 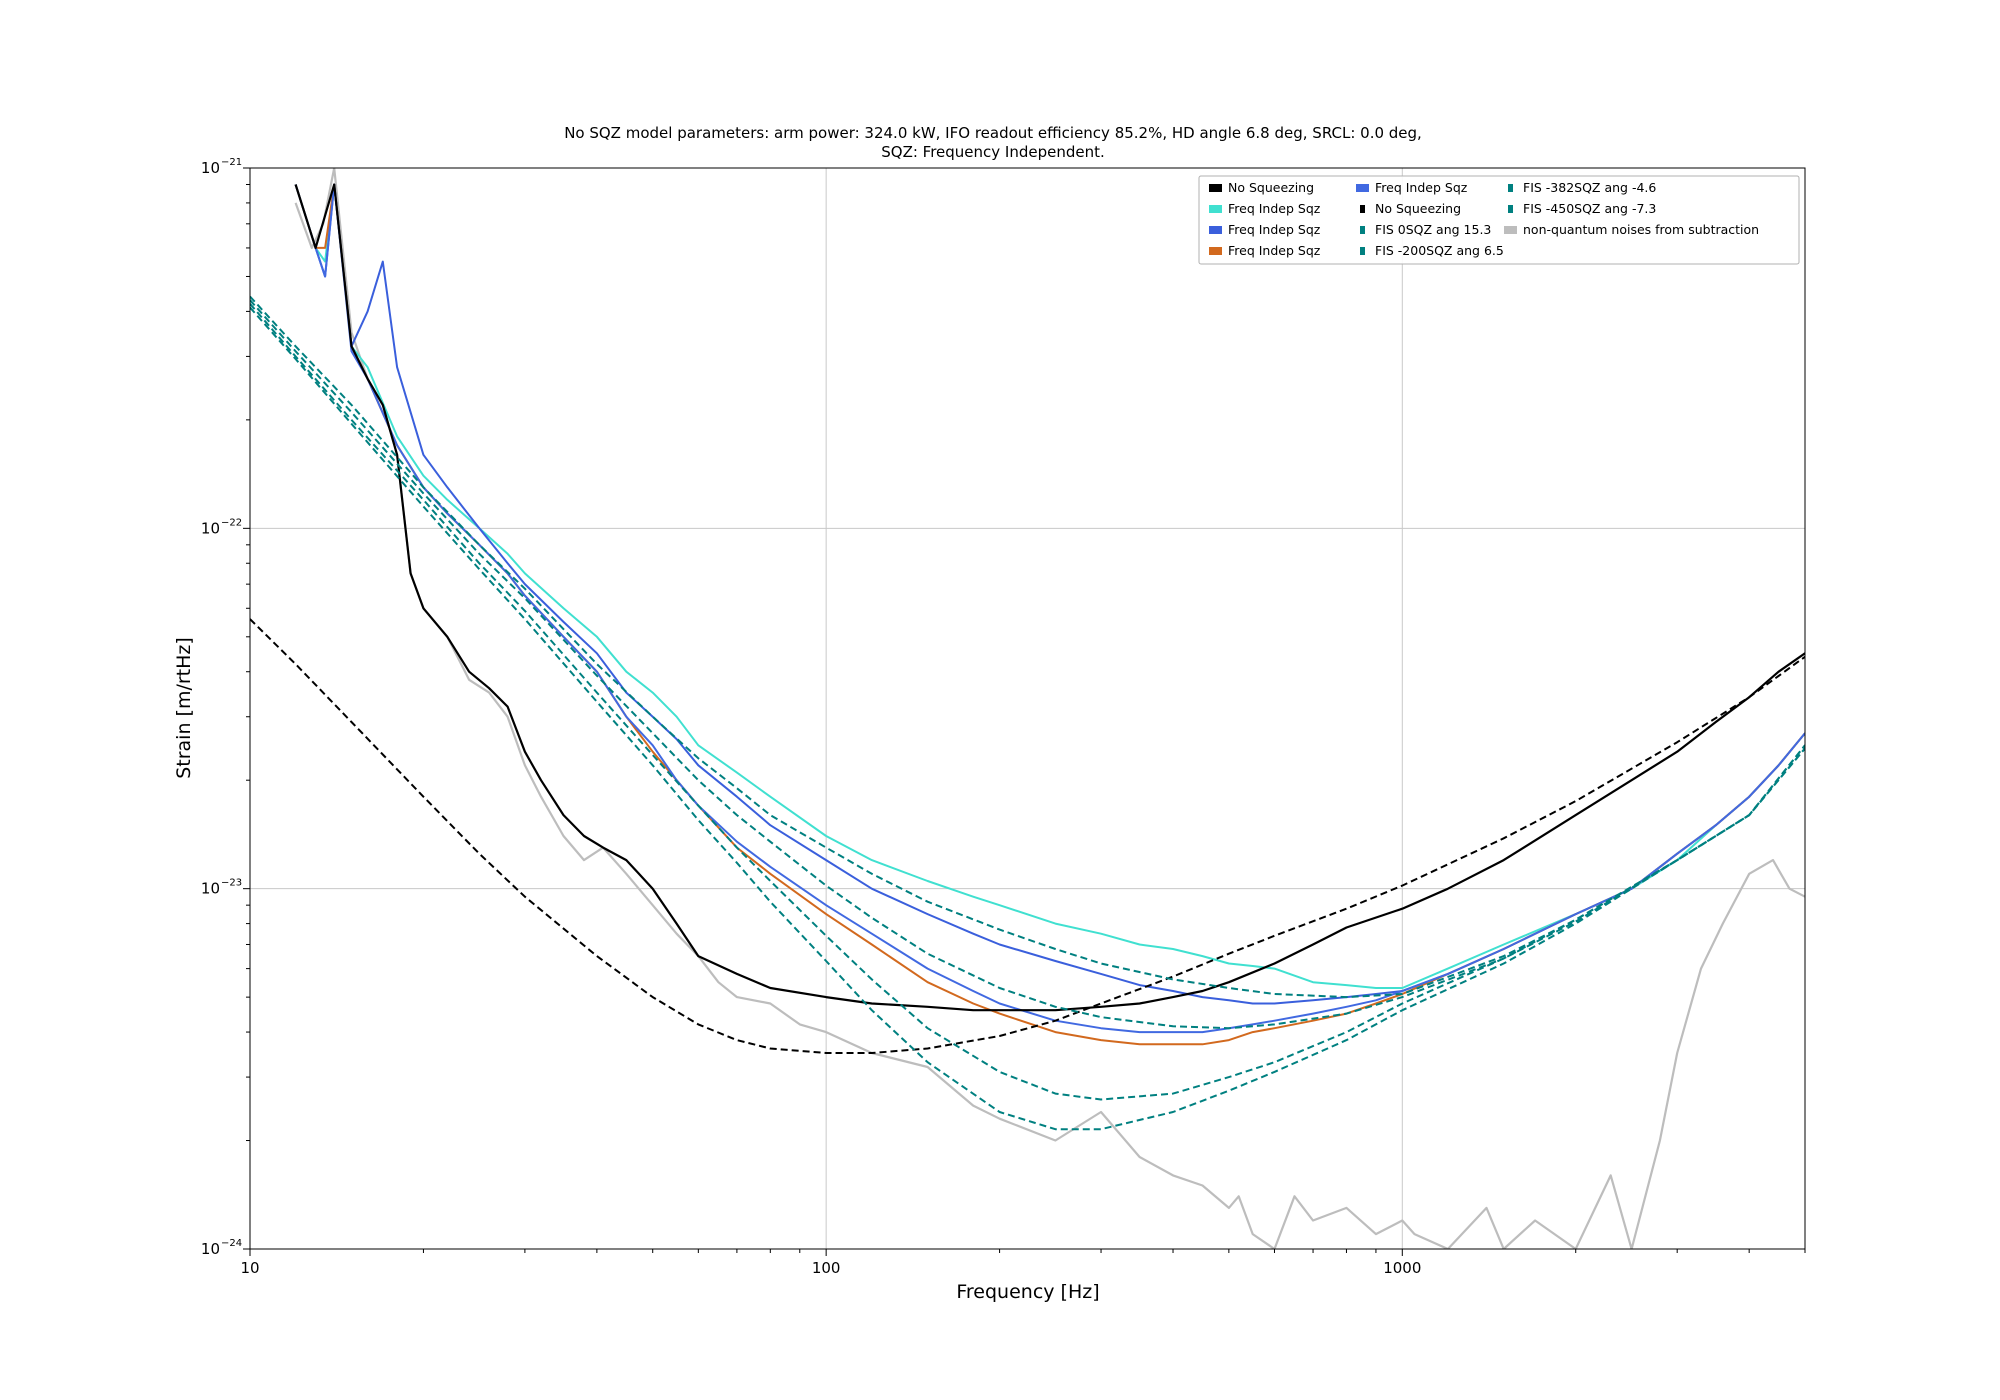 What do you see at coordinates (231, 883) in the screenshot?
I see `y-tick-exponent: −23` at bounding box center [231, 883].